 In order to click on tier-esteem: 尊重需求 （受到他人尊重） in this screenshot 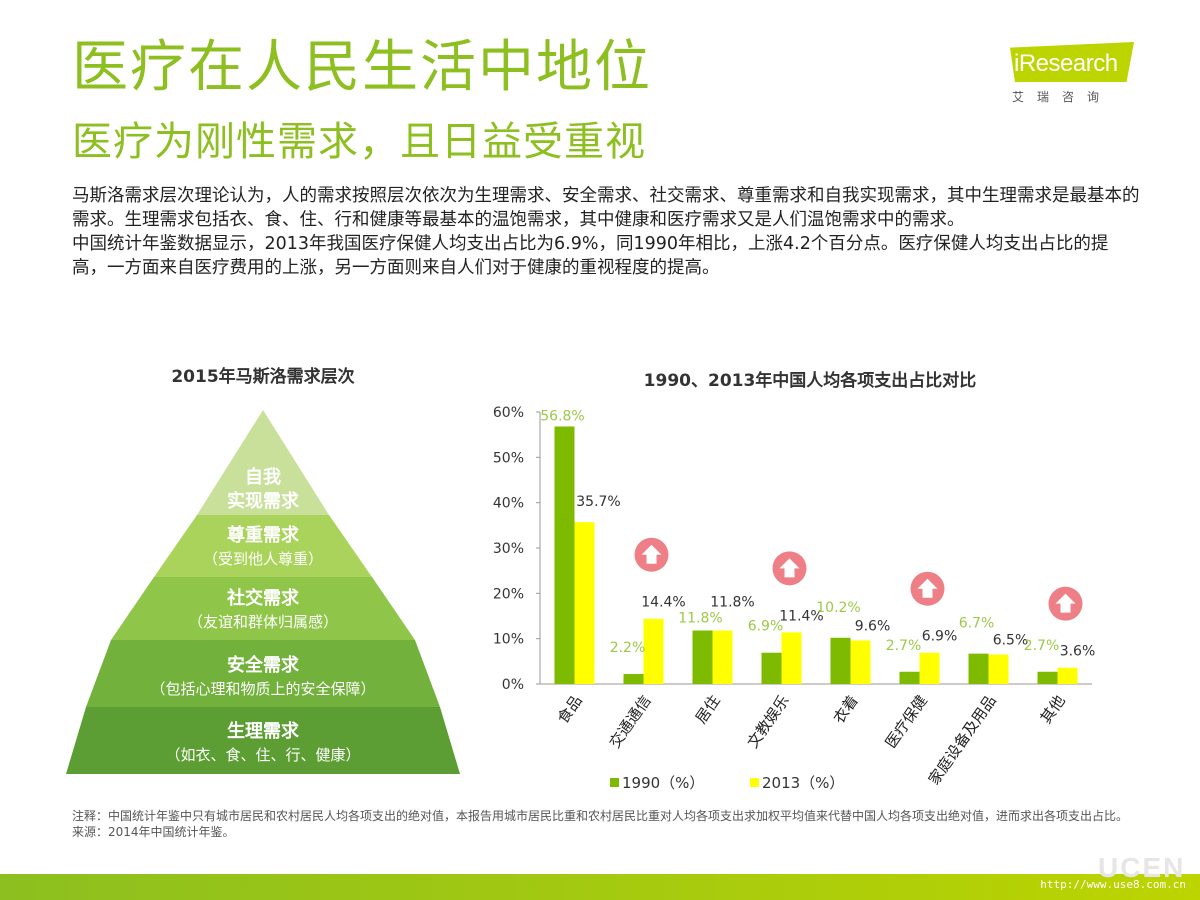, I will do `click(263, 547)`.